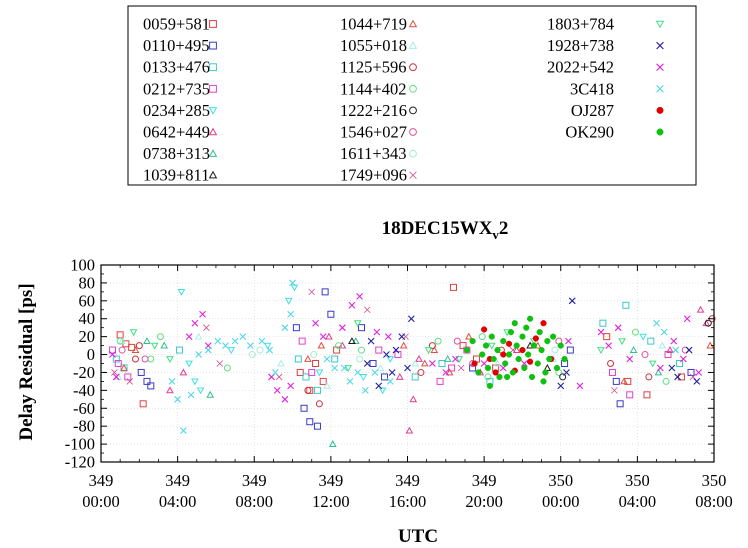  What do you see at coordinates (84, 426) in the screenshot?
I see `y-tick-label: -80` at bounding box center [84, 426].